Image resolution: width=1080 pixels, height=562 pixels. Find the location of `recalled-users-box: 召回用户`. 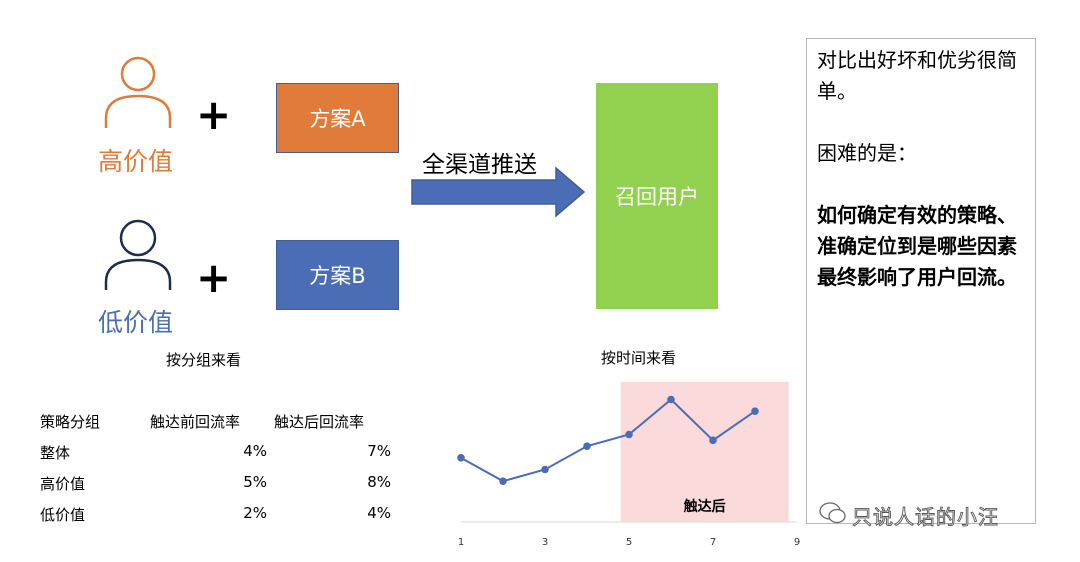

recalled-users-box: 召回用户 is located at coordinates (657, 196).